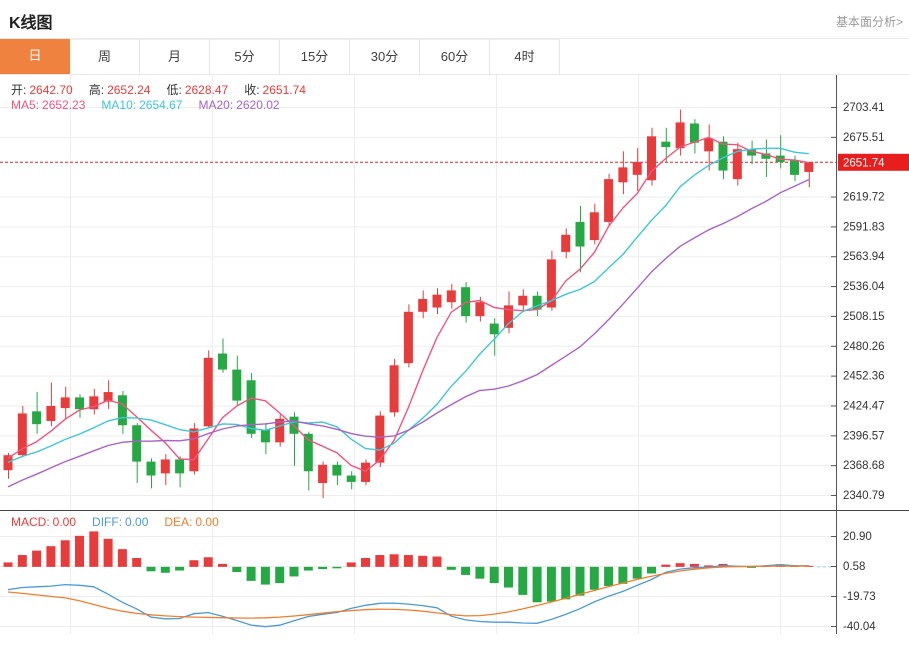 The width and height of the screenshot is (909, 647). What do you see at coordinates (315, 56) in the screenshot?
I see `tab-15min: 15分` at bounding box center [315, 56].